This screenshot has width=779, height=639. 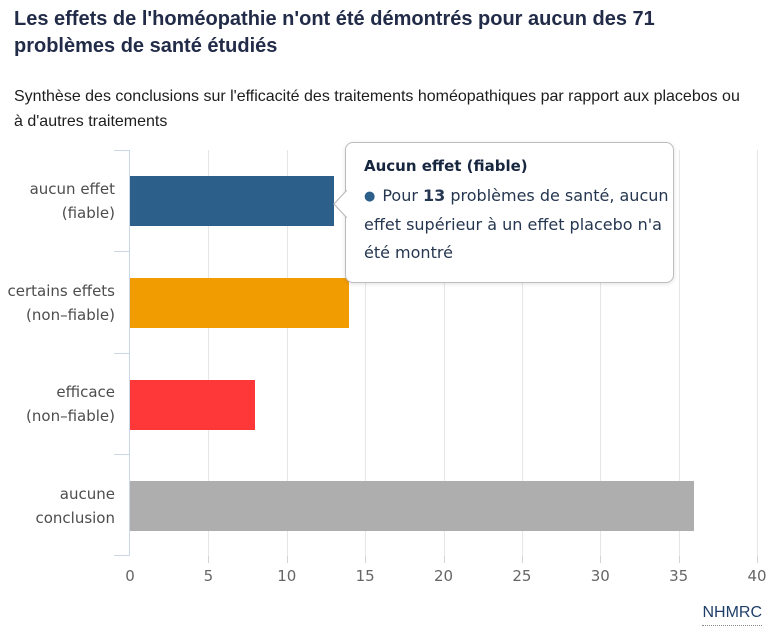 I want to click on tooltip-text: problèmes de santé, aucun, so click(x=557, y=195).